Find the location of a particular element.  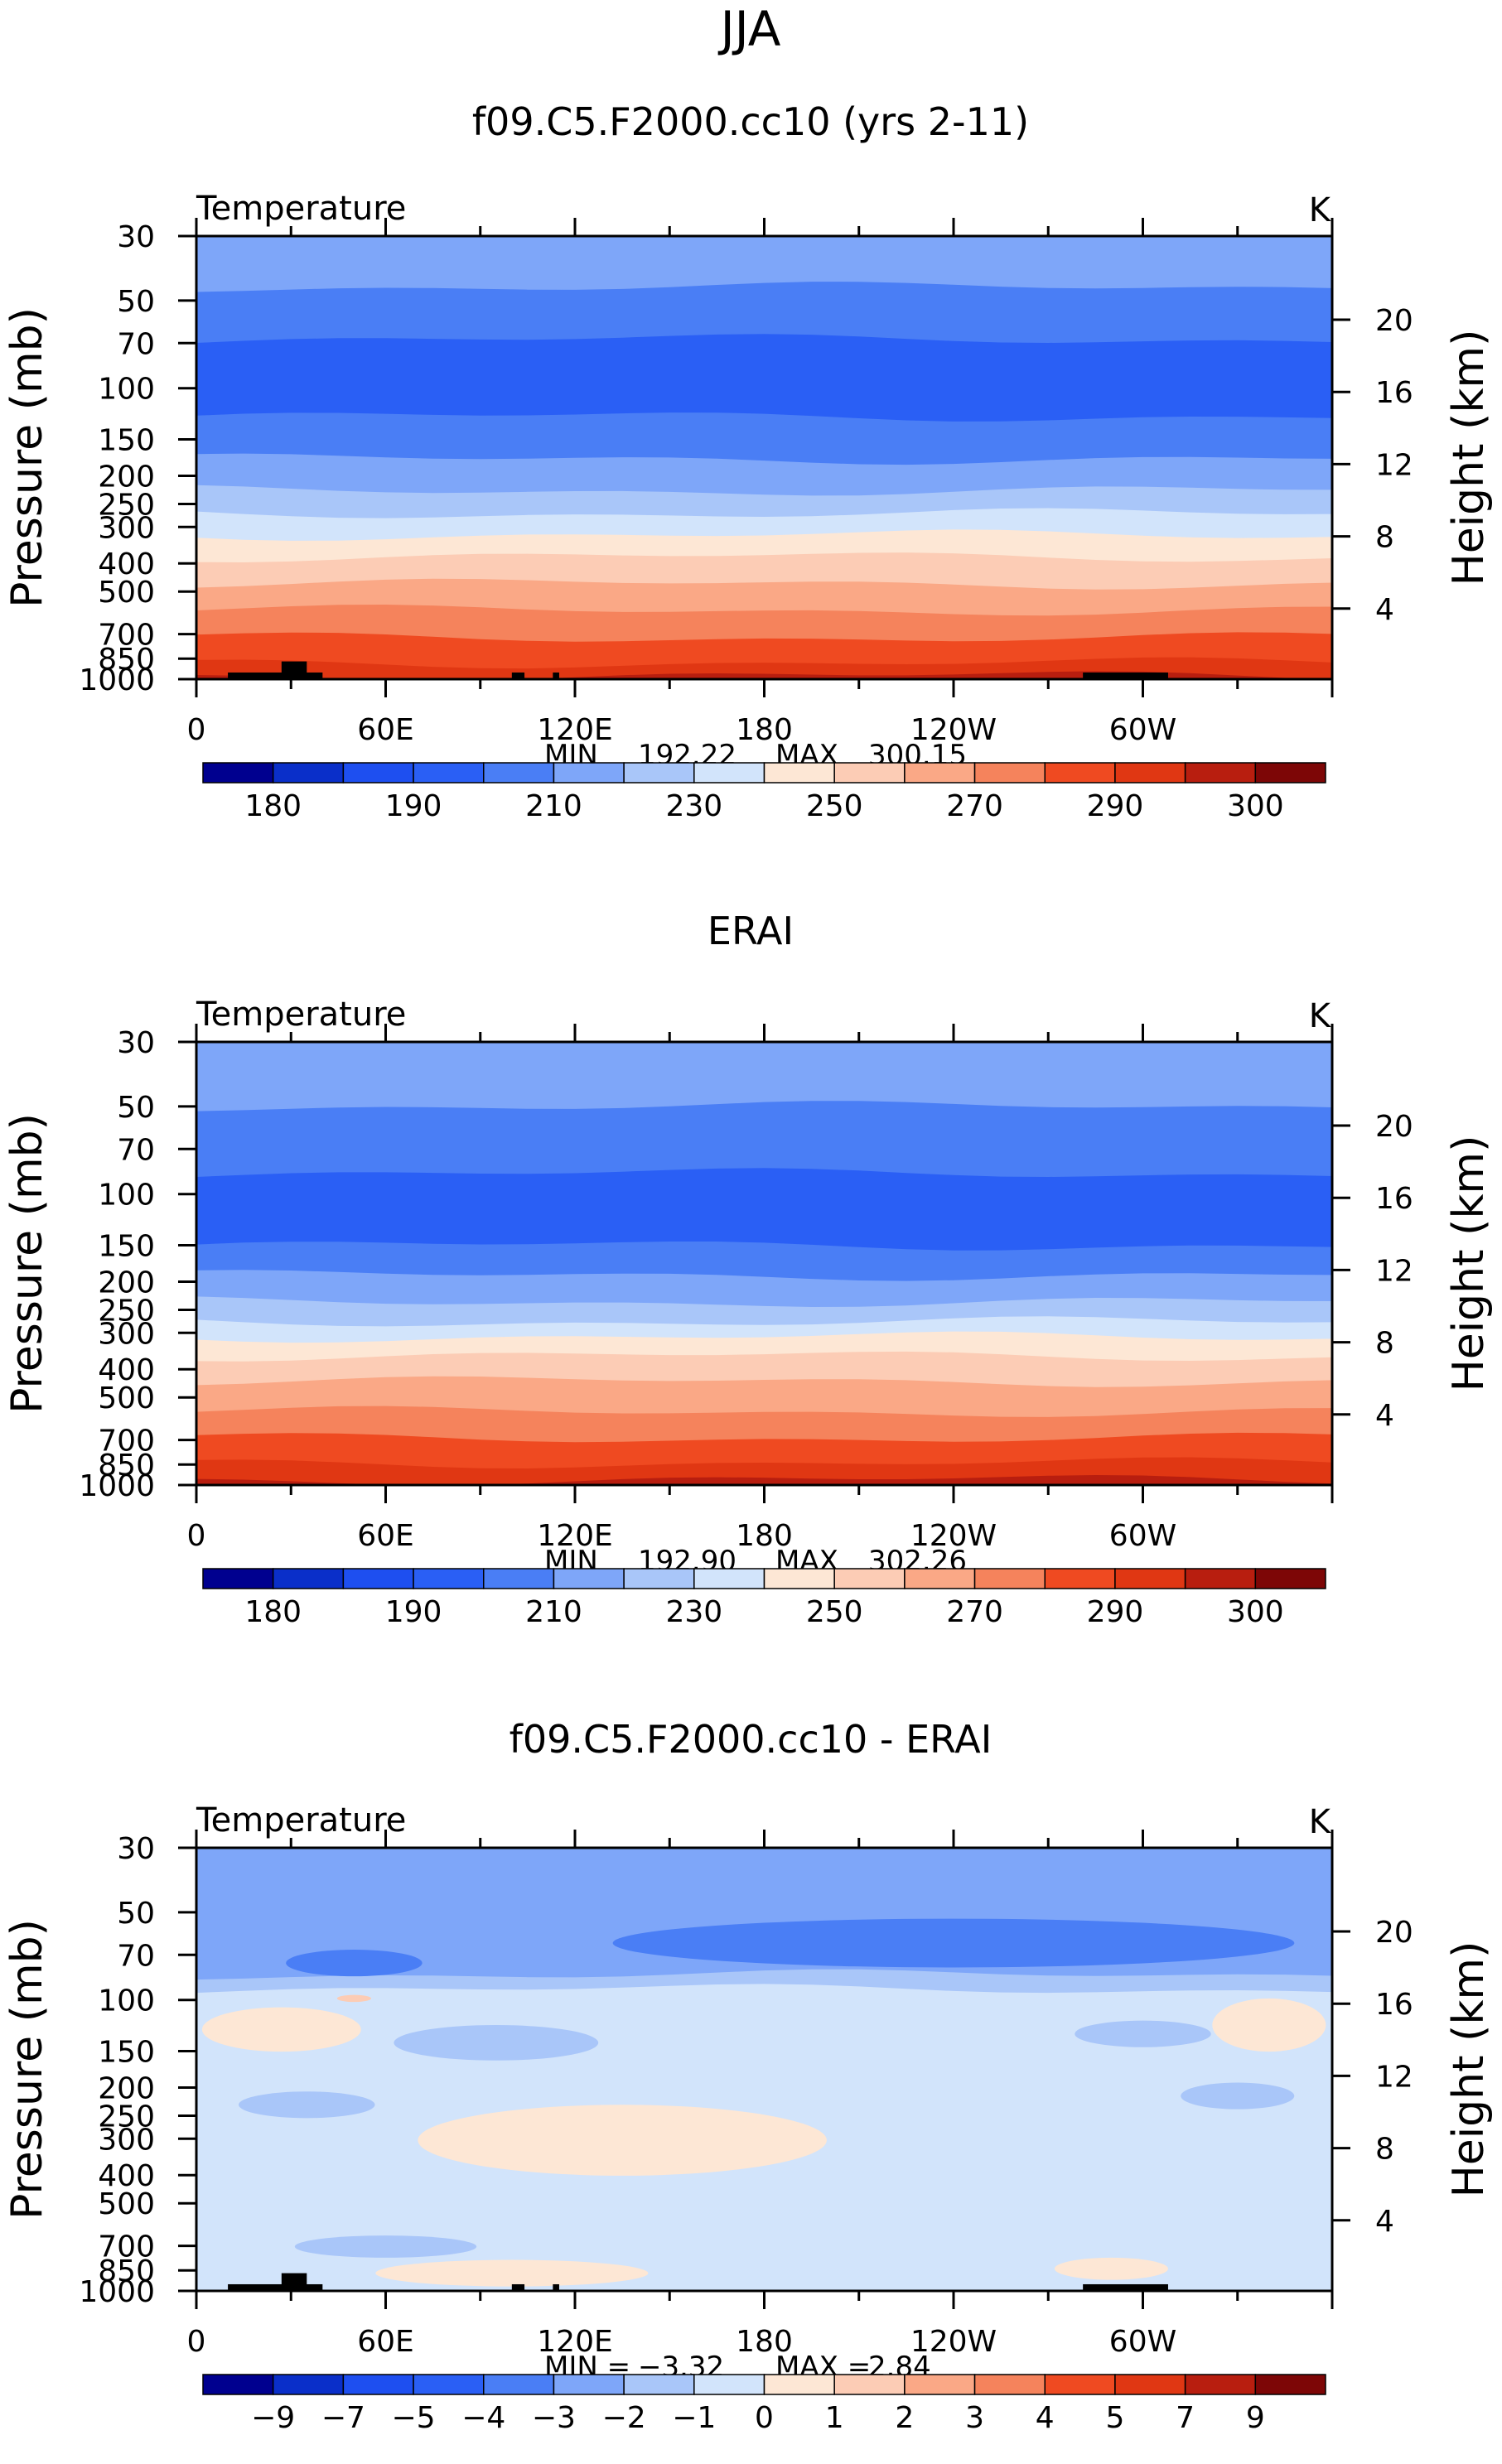

colorbar-label: −9 is located at coordinates (273, 2418).